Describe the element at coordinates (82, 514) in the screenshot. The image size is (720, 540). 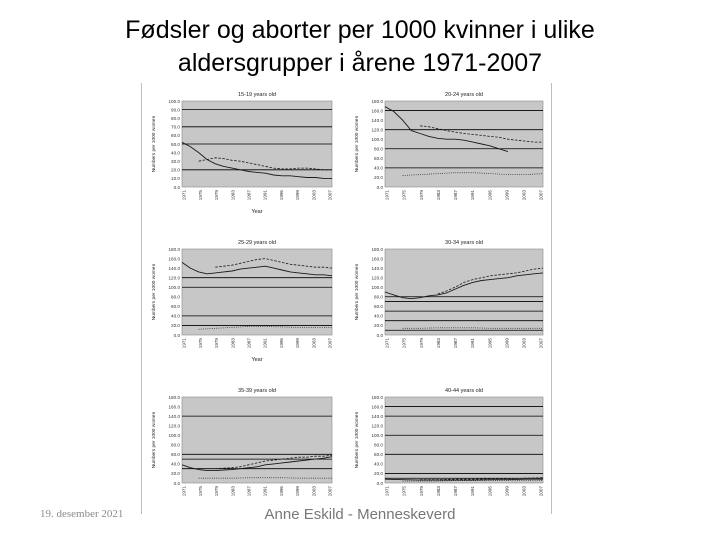
I see `footer-date: 19. desember 2021` at that location.